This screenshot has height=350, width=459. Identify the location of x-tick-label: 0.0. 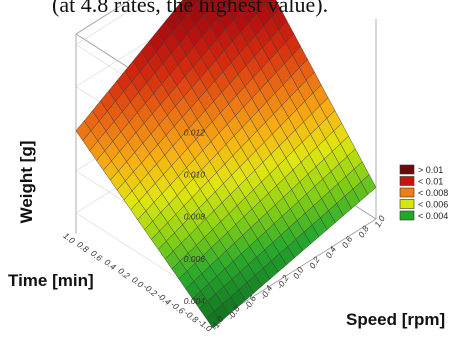
(298, 273).